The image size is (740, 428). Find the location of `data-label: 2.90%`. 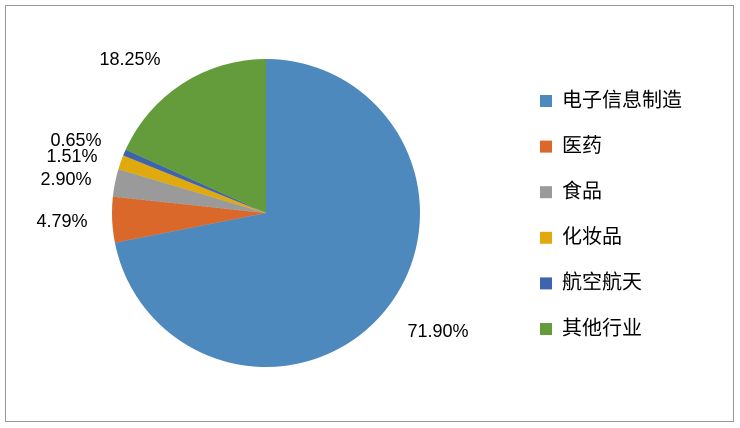

data-label: 2.90% is located at coordinates (65, 179).